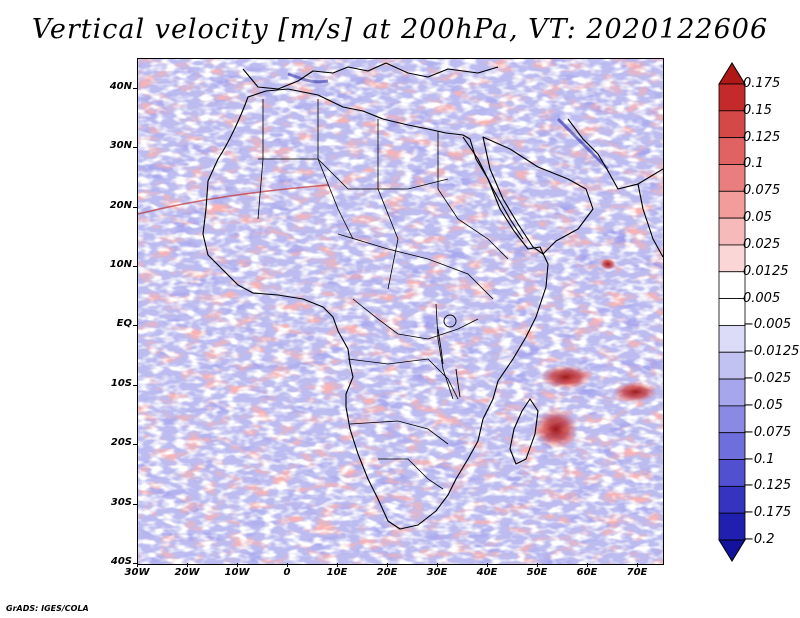 The height and width of the screenshot is (618, 800). What do you see at coordinates (767, 379) in the screenshot?
I see `colorbar-level-label: −0.025` at bounding box center [767, 379].